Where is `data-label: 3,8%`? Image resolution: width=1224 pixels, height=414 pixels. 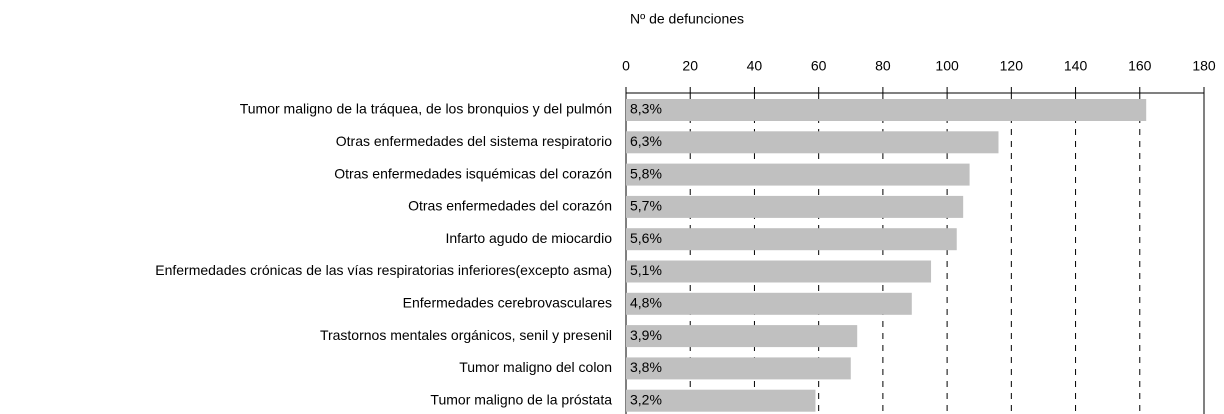
data-label: 3,8% is located at coordinates (646, 367).